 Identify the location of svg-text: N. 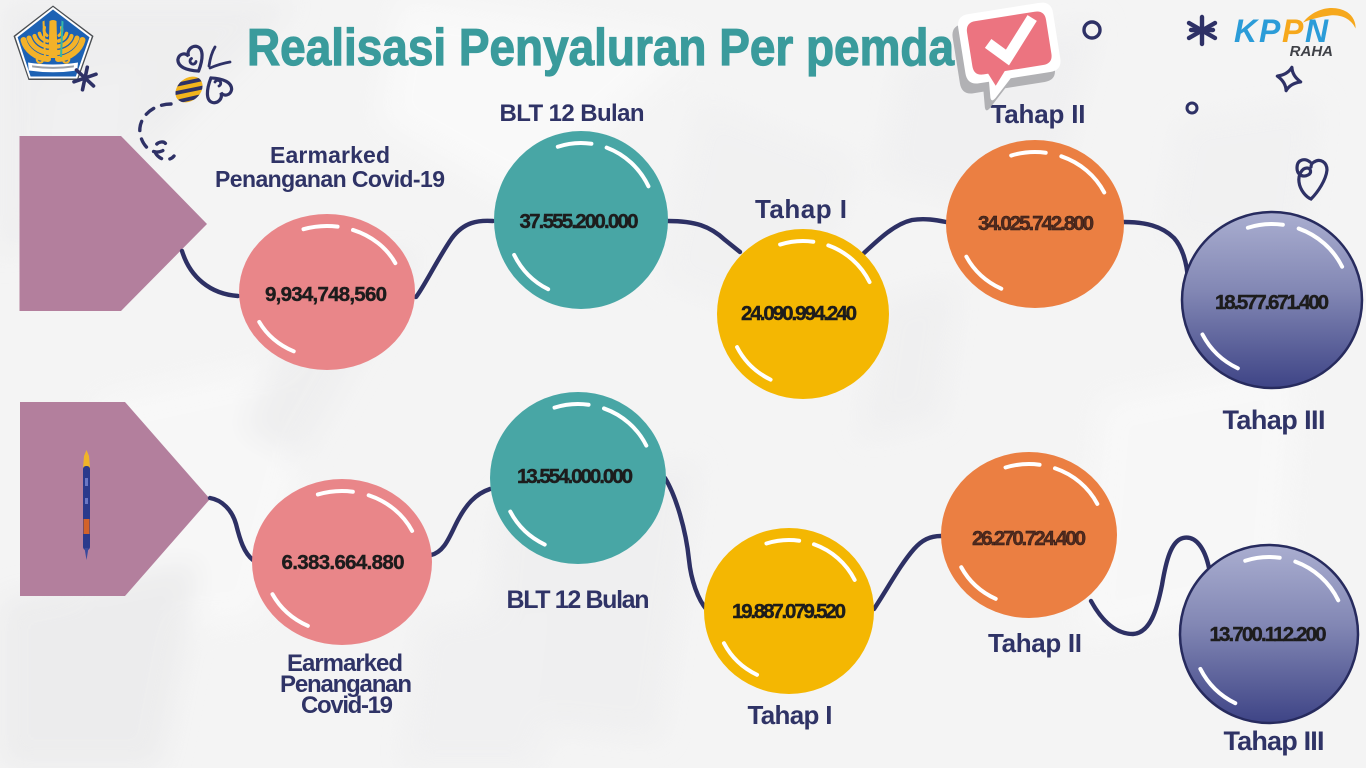
(1317, 31).